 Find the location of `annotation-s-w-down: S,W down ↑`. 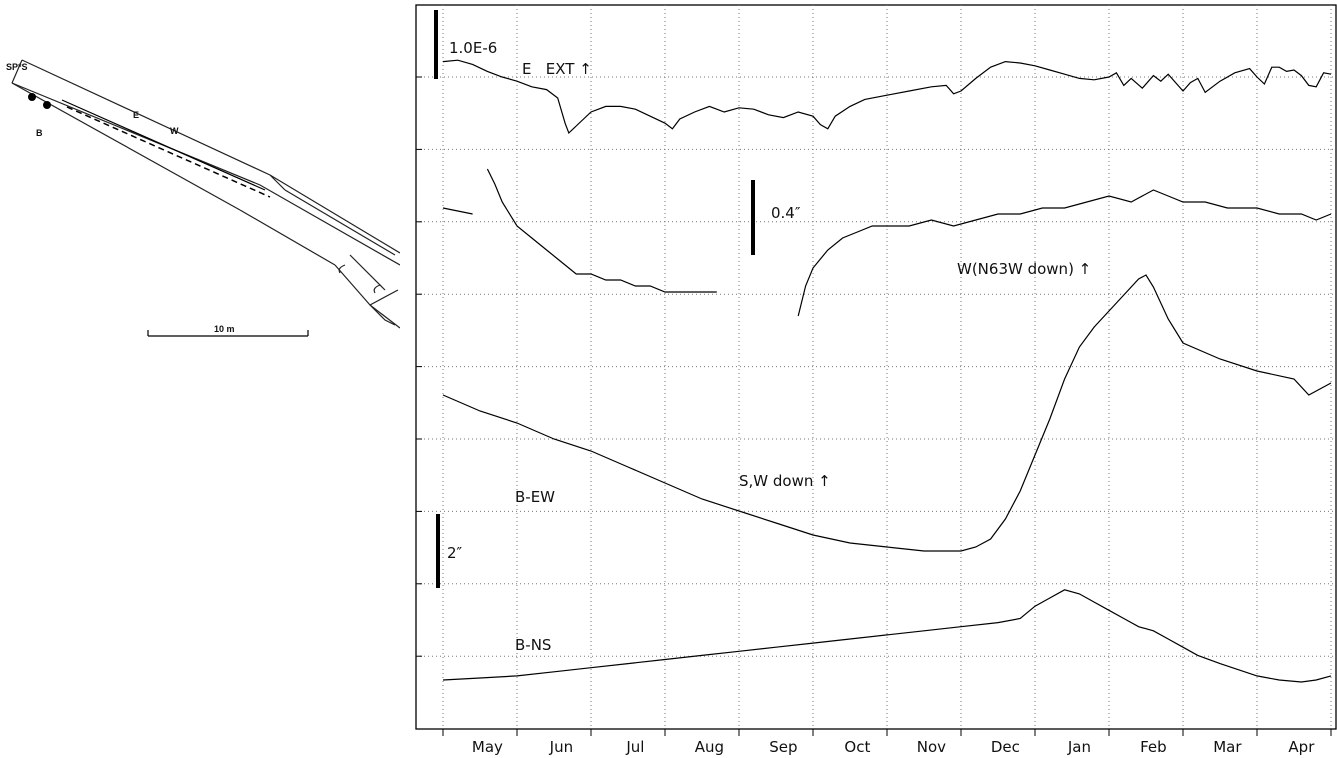

annotation-s-w-down: S,W down ↑ is located at coordinates (785, 481).